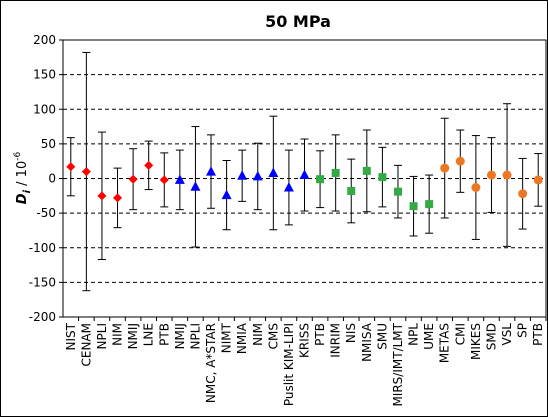  I want to click on y-axis-label: Di / 10-6, so click(23, 178).